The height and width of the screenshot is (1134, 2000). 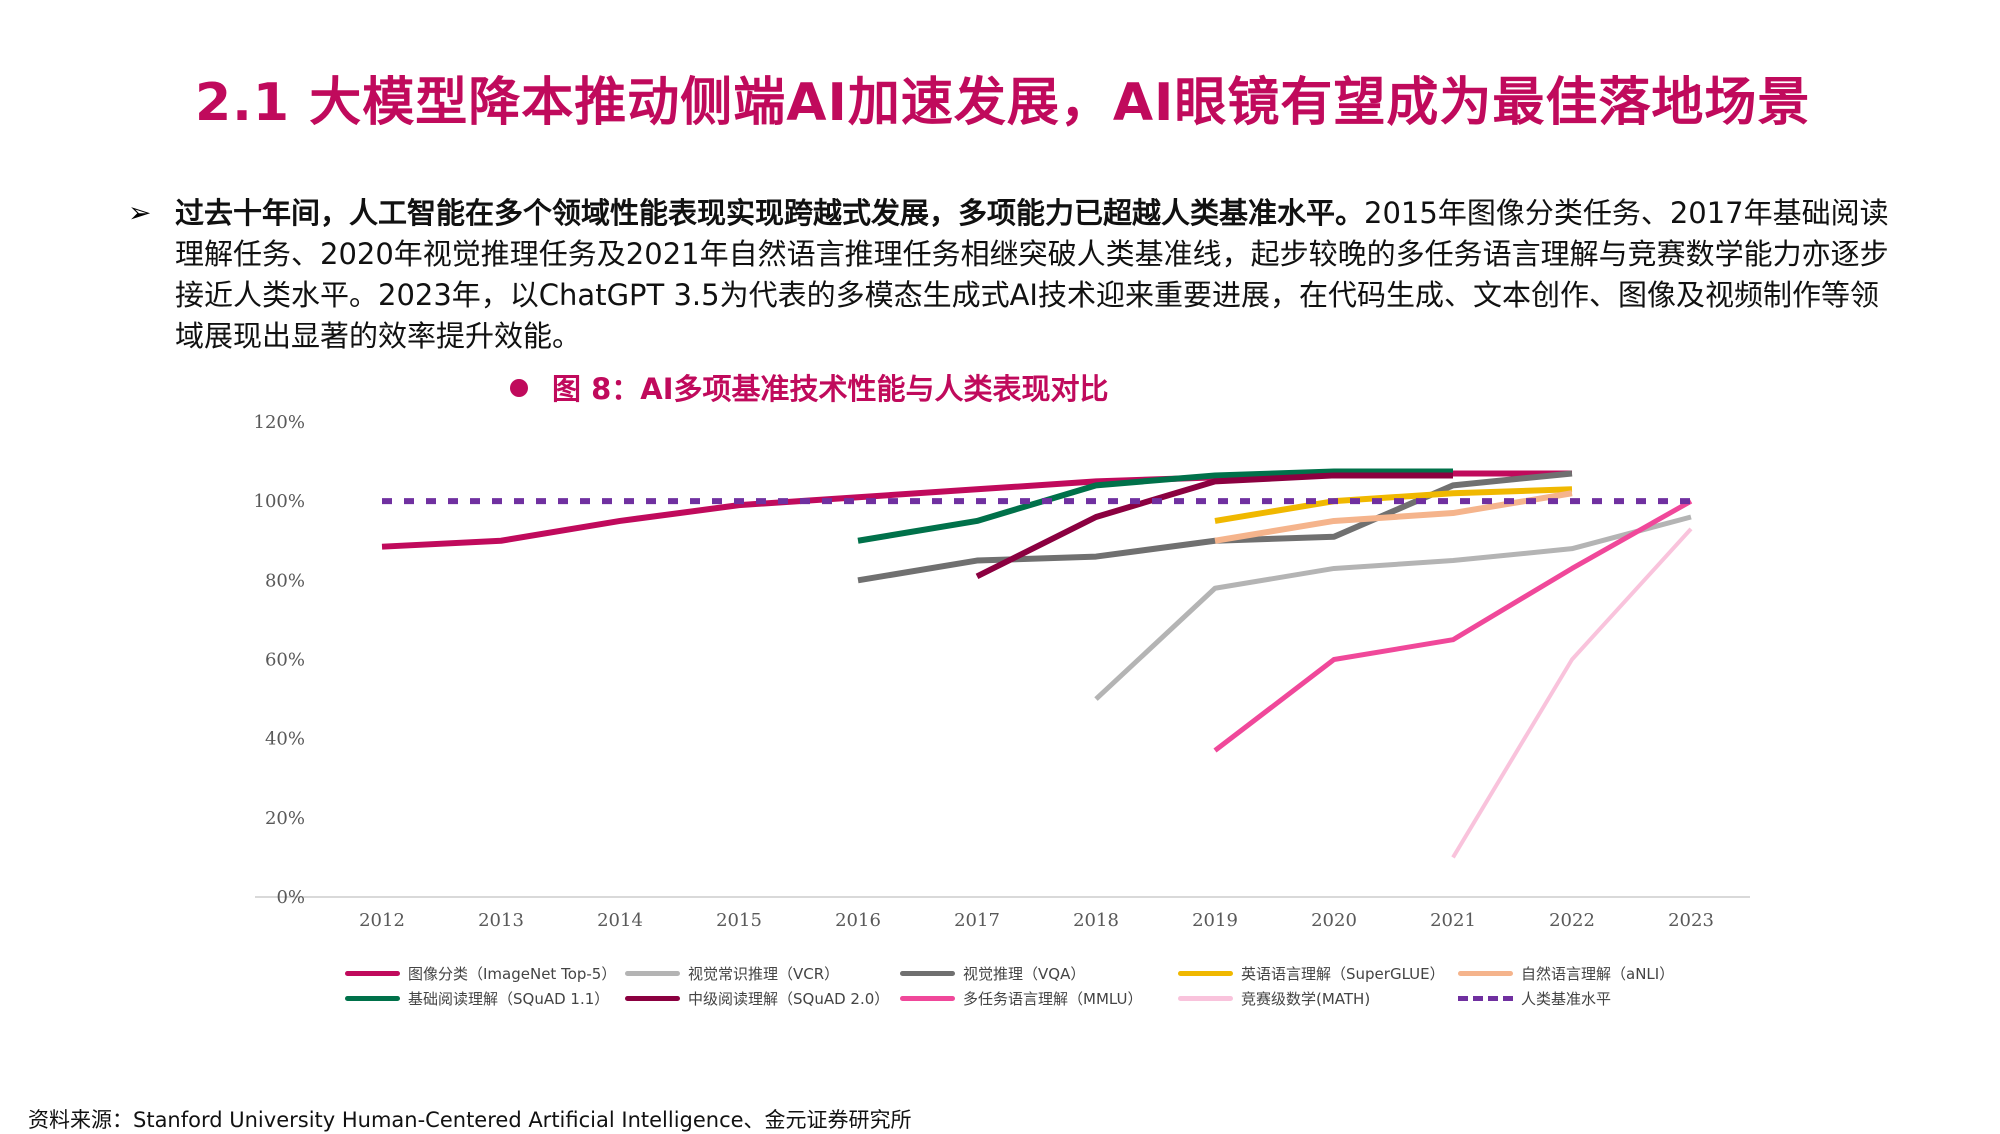 What do you see at coordinates (1598, 974) in the screenshot?
I see `legend-label: 自然语言理解（aNLI）` at bounding box center [1598, 974].